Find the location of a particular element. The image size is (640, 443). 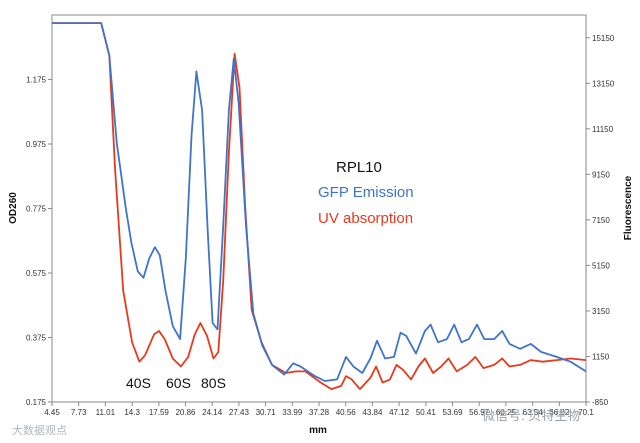

right-tick-label: 11150 is located at coordinates (603, 129).